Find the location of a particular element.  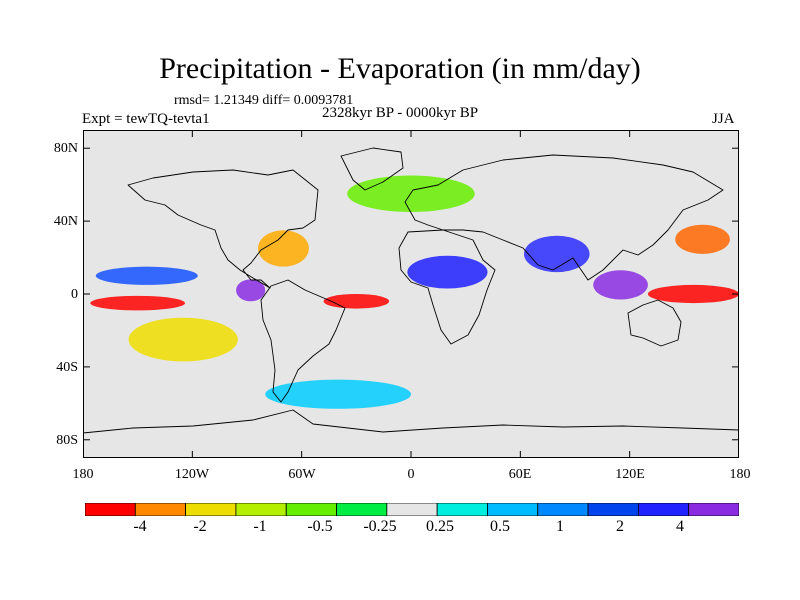

colorbar-tick-label: -1 is located at coordinates (260, 526).